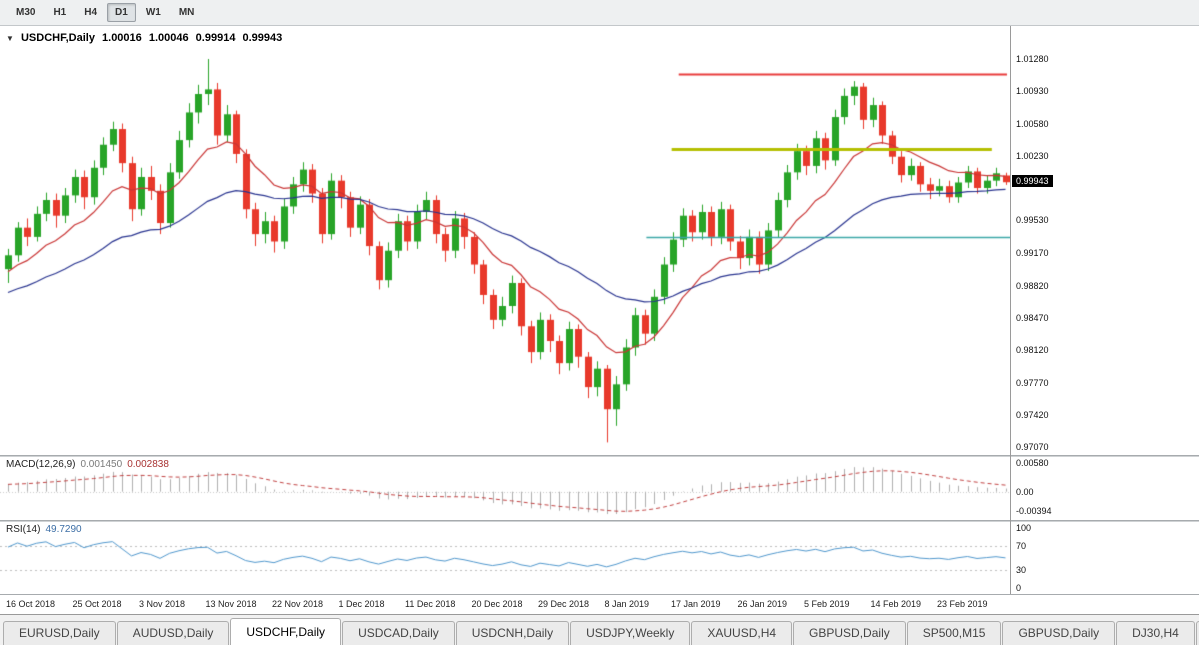 The height and width of the screenshot is (645, 1199). I want to click on macd-signal-value: 0.002838, so click(148, 464).